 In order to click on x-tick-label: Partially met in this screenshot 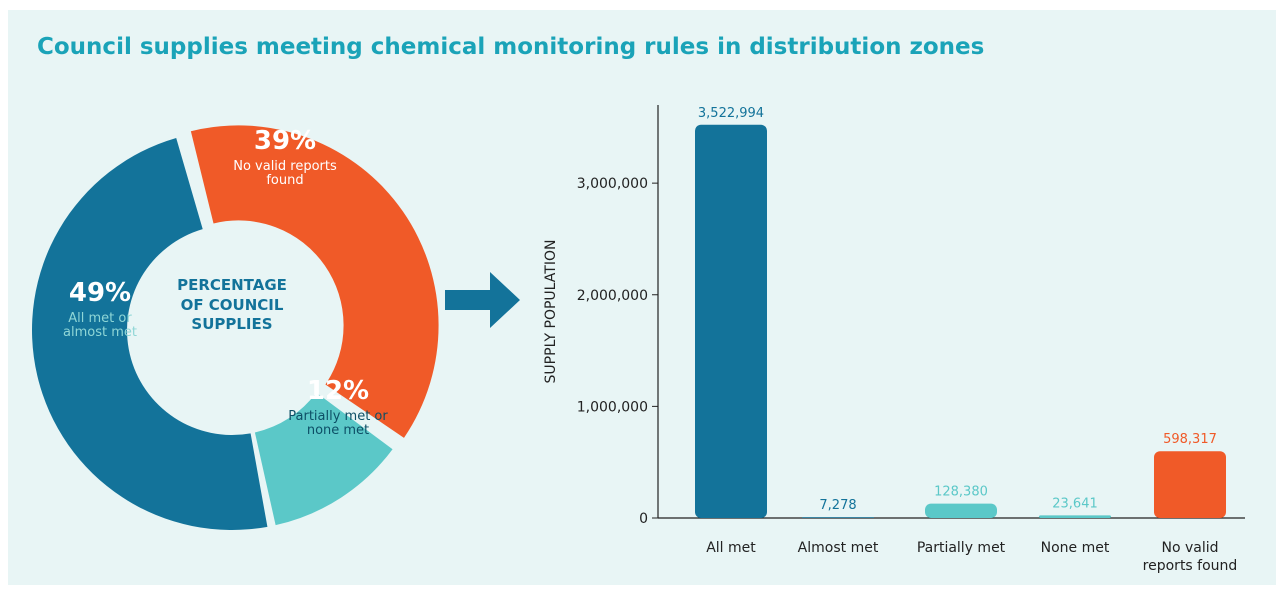, I will do `click(961, 548)`.